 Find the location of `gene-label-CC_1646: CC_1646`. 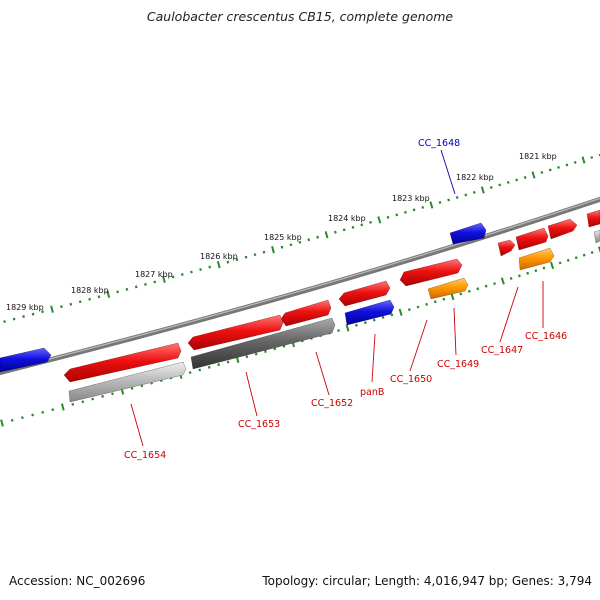

gene-label-CC_1646: CC_1646 is located at coordinates (546, 336).